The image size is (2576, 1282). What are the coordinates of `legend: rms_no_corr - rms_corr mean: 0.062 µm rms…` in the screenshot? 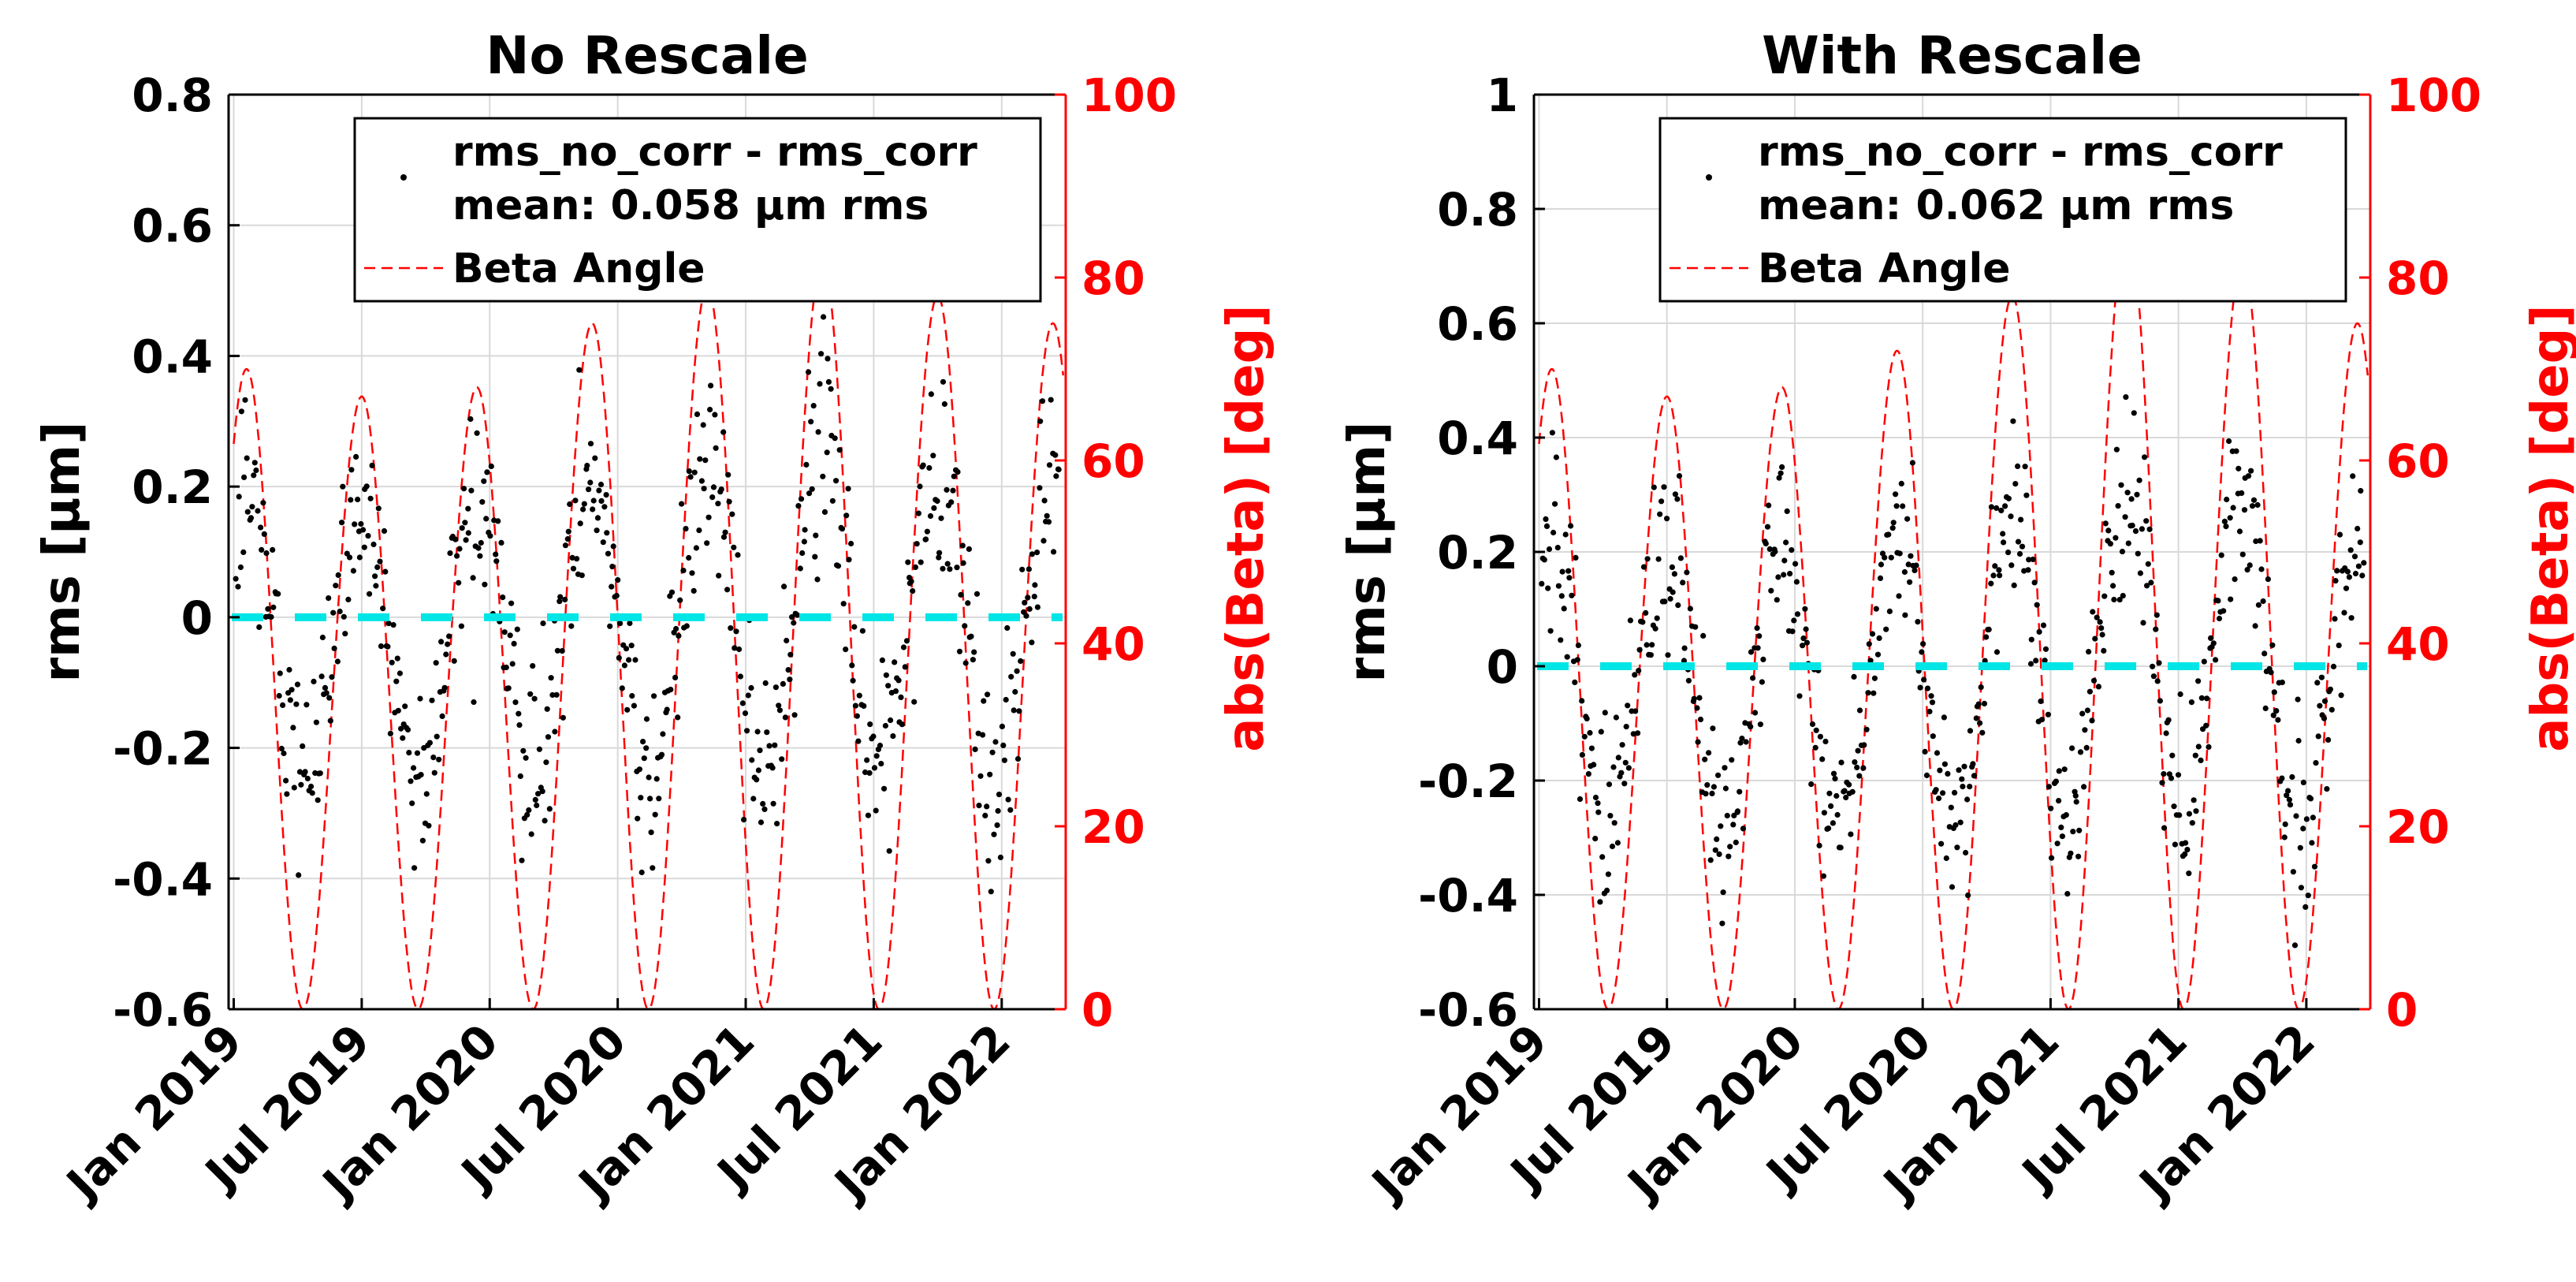 It's located at (2002, 210).